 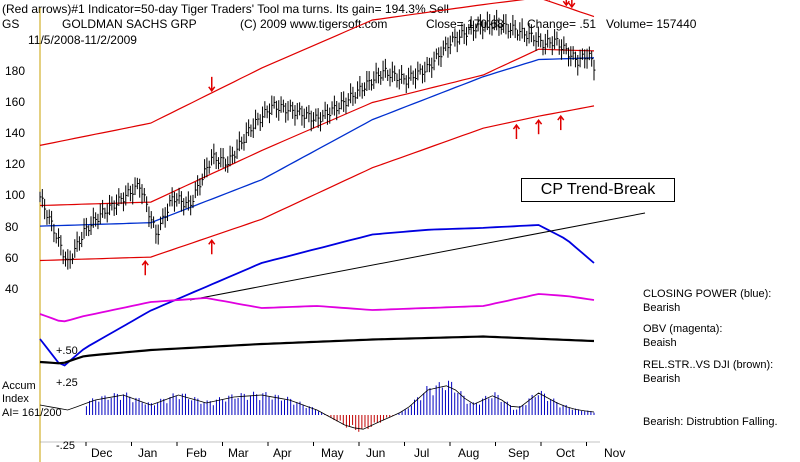 What do you see at coordinates (15, 164) in the screenshot?
I see `y-tick-label: 120` at bounding box center [15, 164].